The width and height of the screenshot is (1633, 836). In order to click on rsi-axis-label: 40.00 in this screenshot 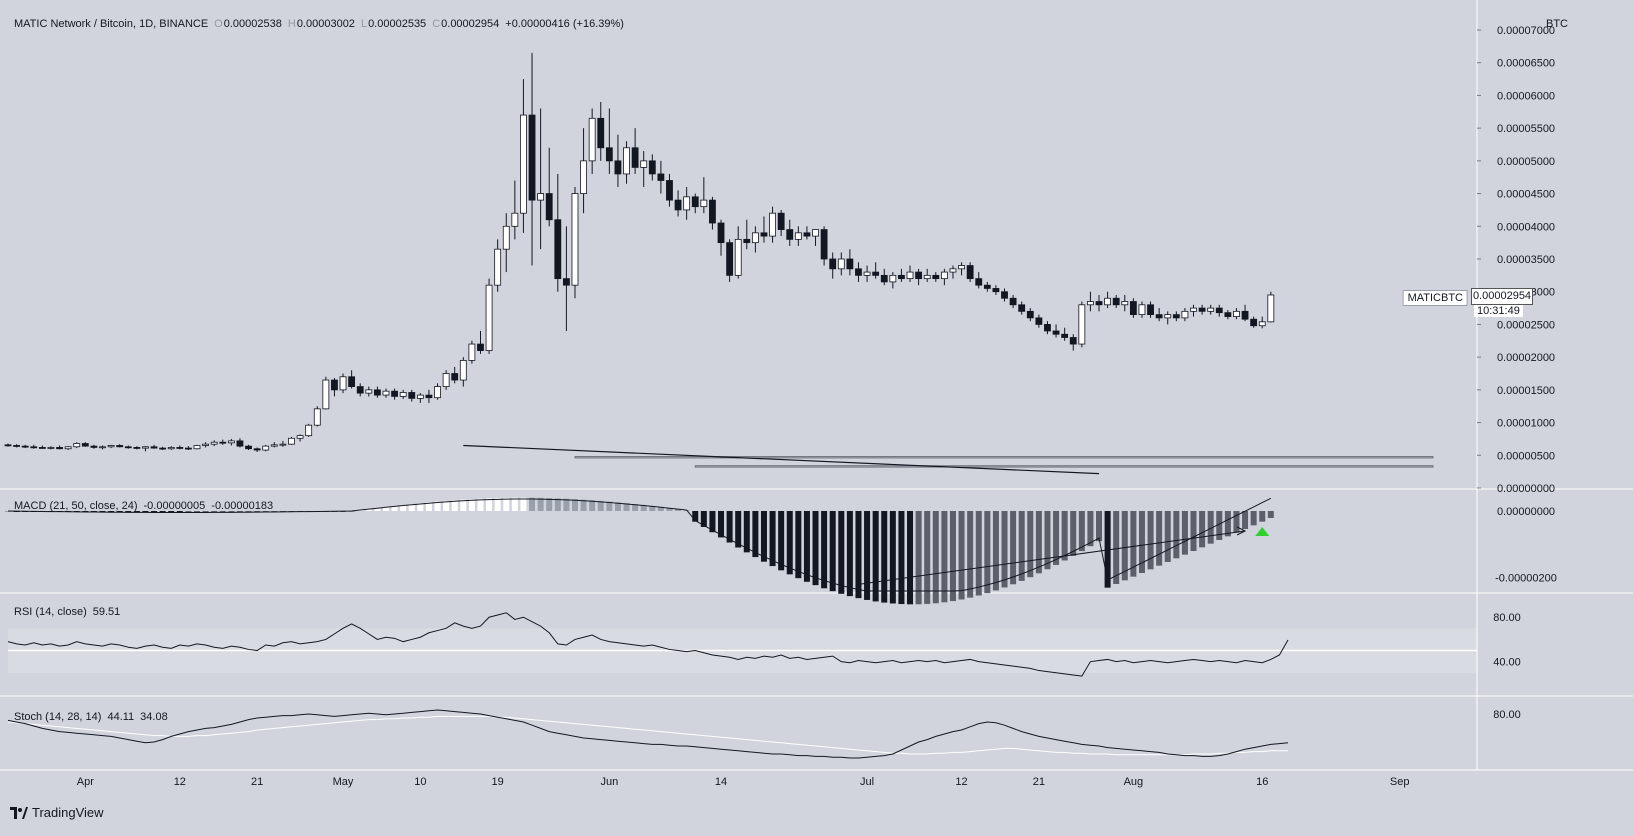, I will do `click(1507, 663)`.